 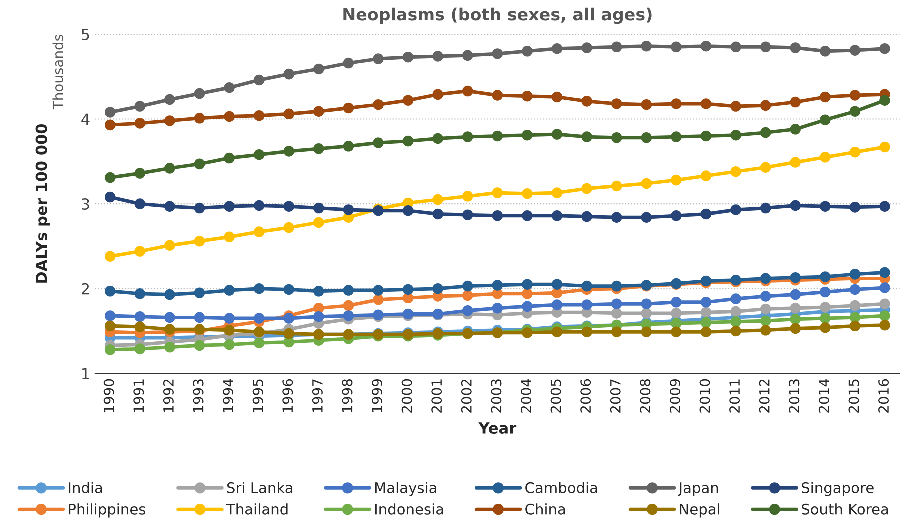 What do you see at coordinates (497, 428) in the screenshot?
I see `x-axis-title: Year` at bounding box center [497, 428].